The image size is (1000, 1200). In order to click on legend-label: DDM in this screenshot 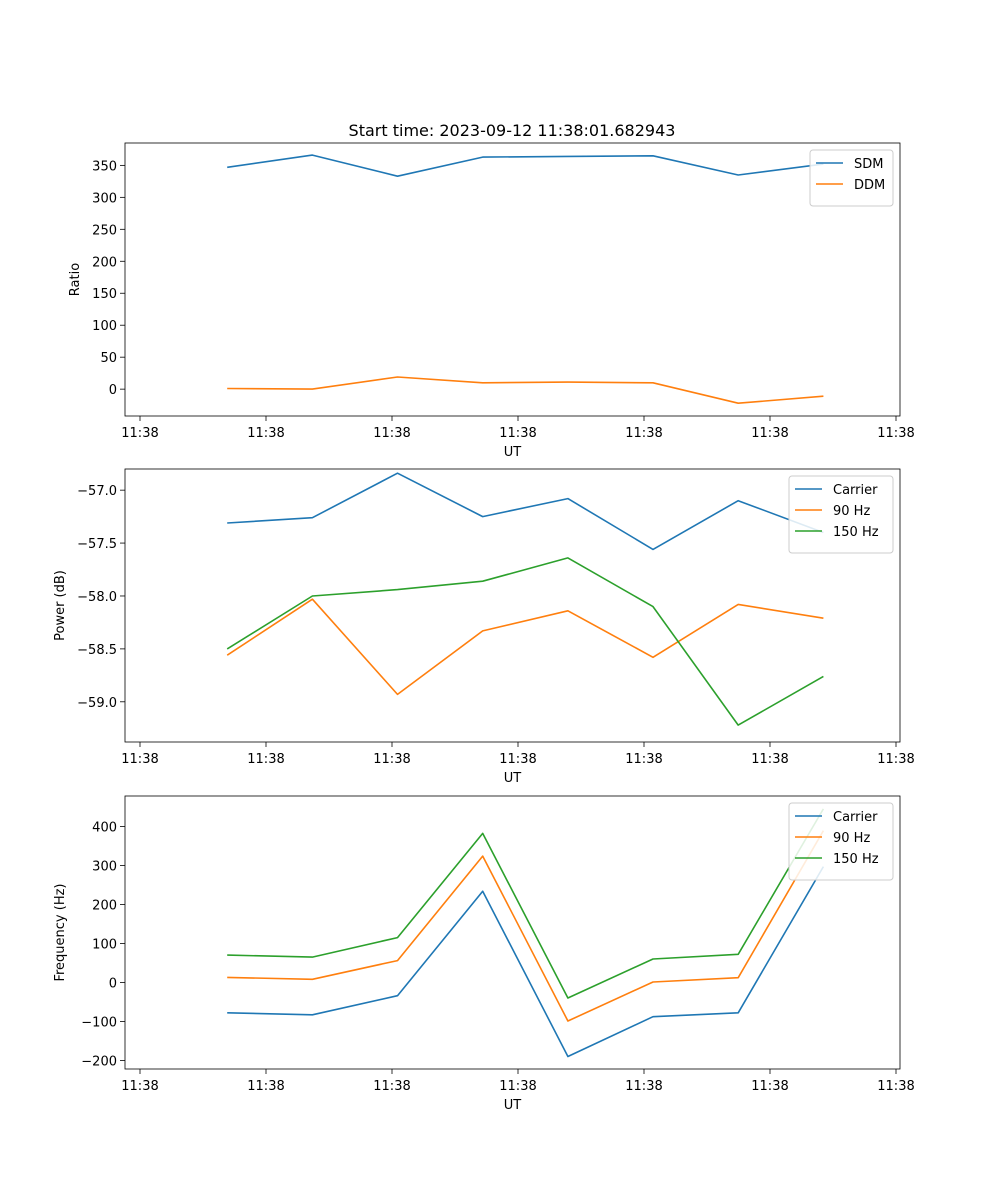, I will do `click(869, 185)`.